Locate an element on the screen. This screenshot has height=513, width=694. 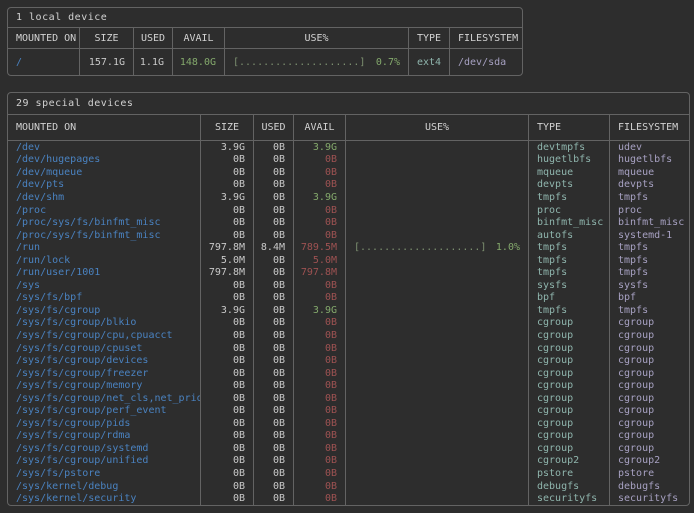
cell-filesystem: systemd-1 is located at coordinates (645, 235).